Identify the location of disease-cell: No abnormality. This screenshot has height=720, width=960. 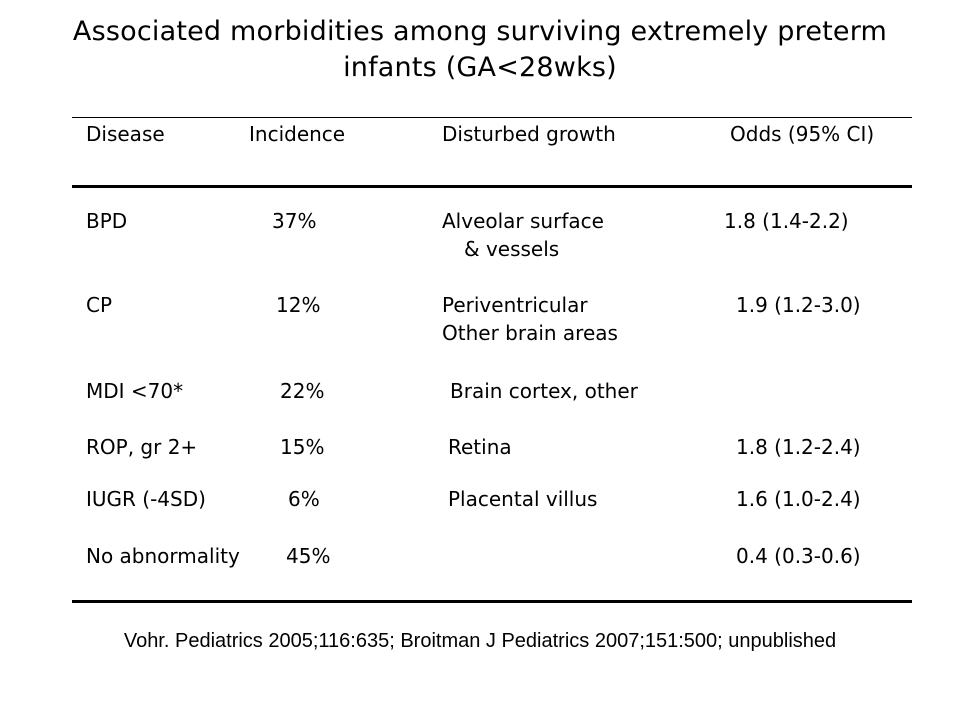
(163, 556).